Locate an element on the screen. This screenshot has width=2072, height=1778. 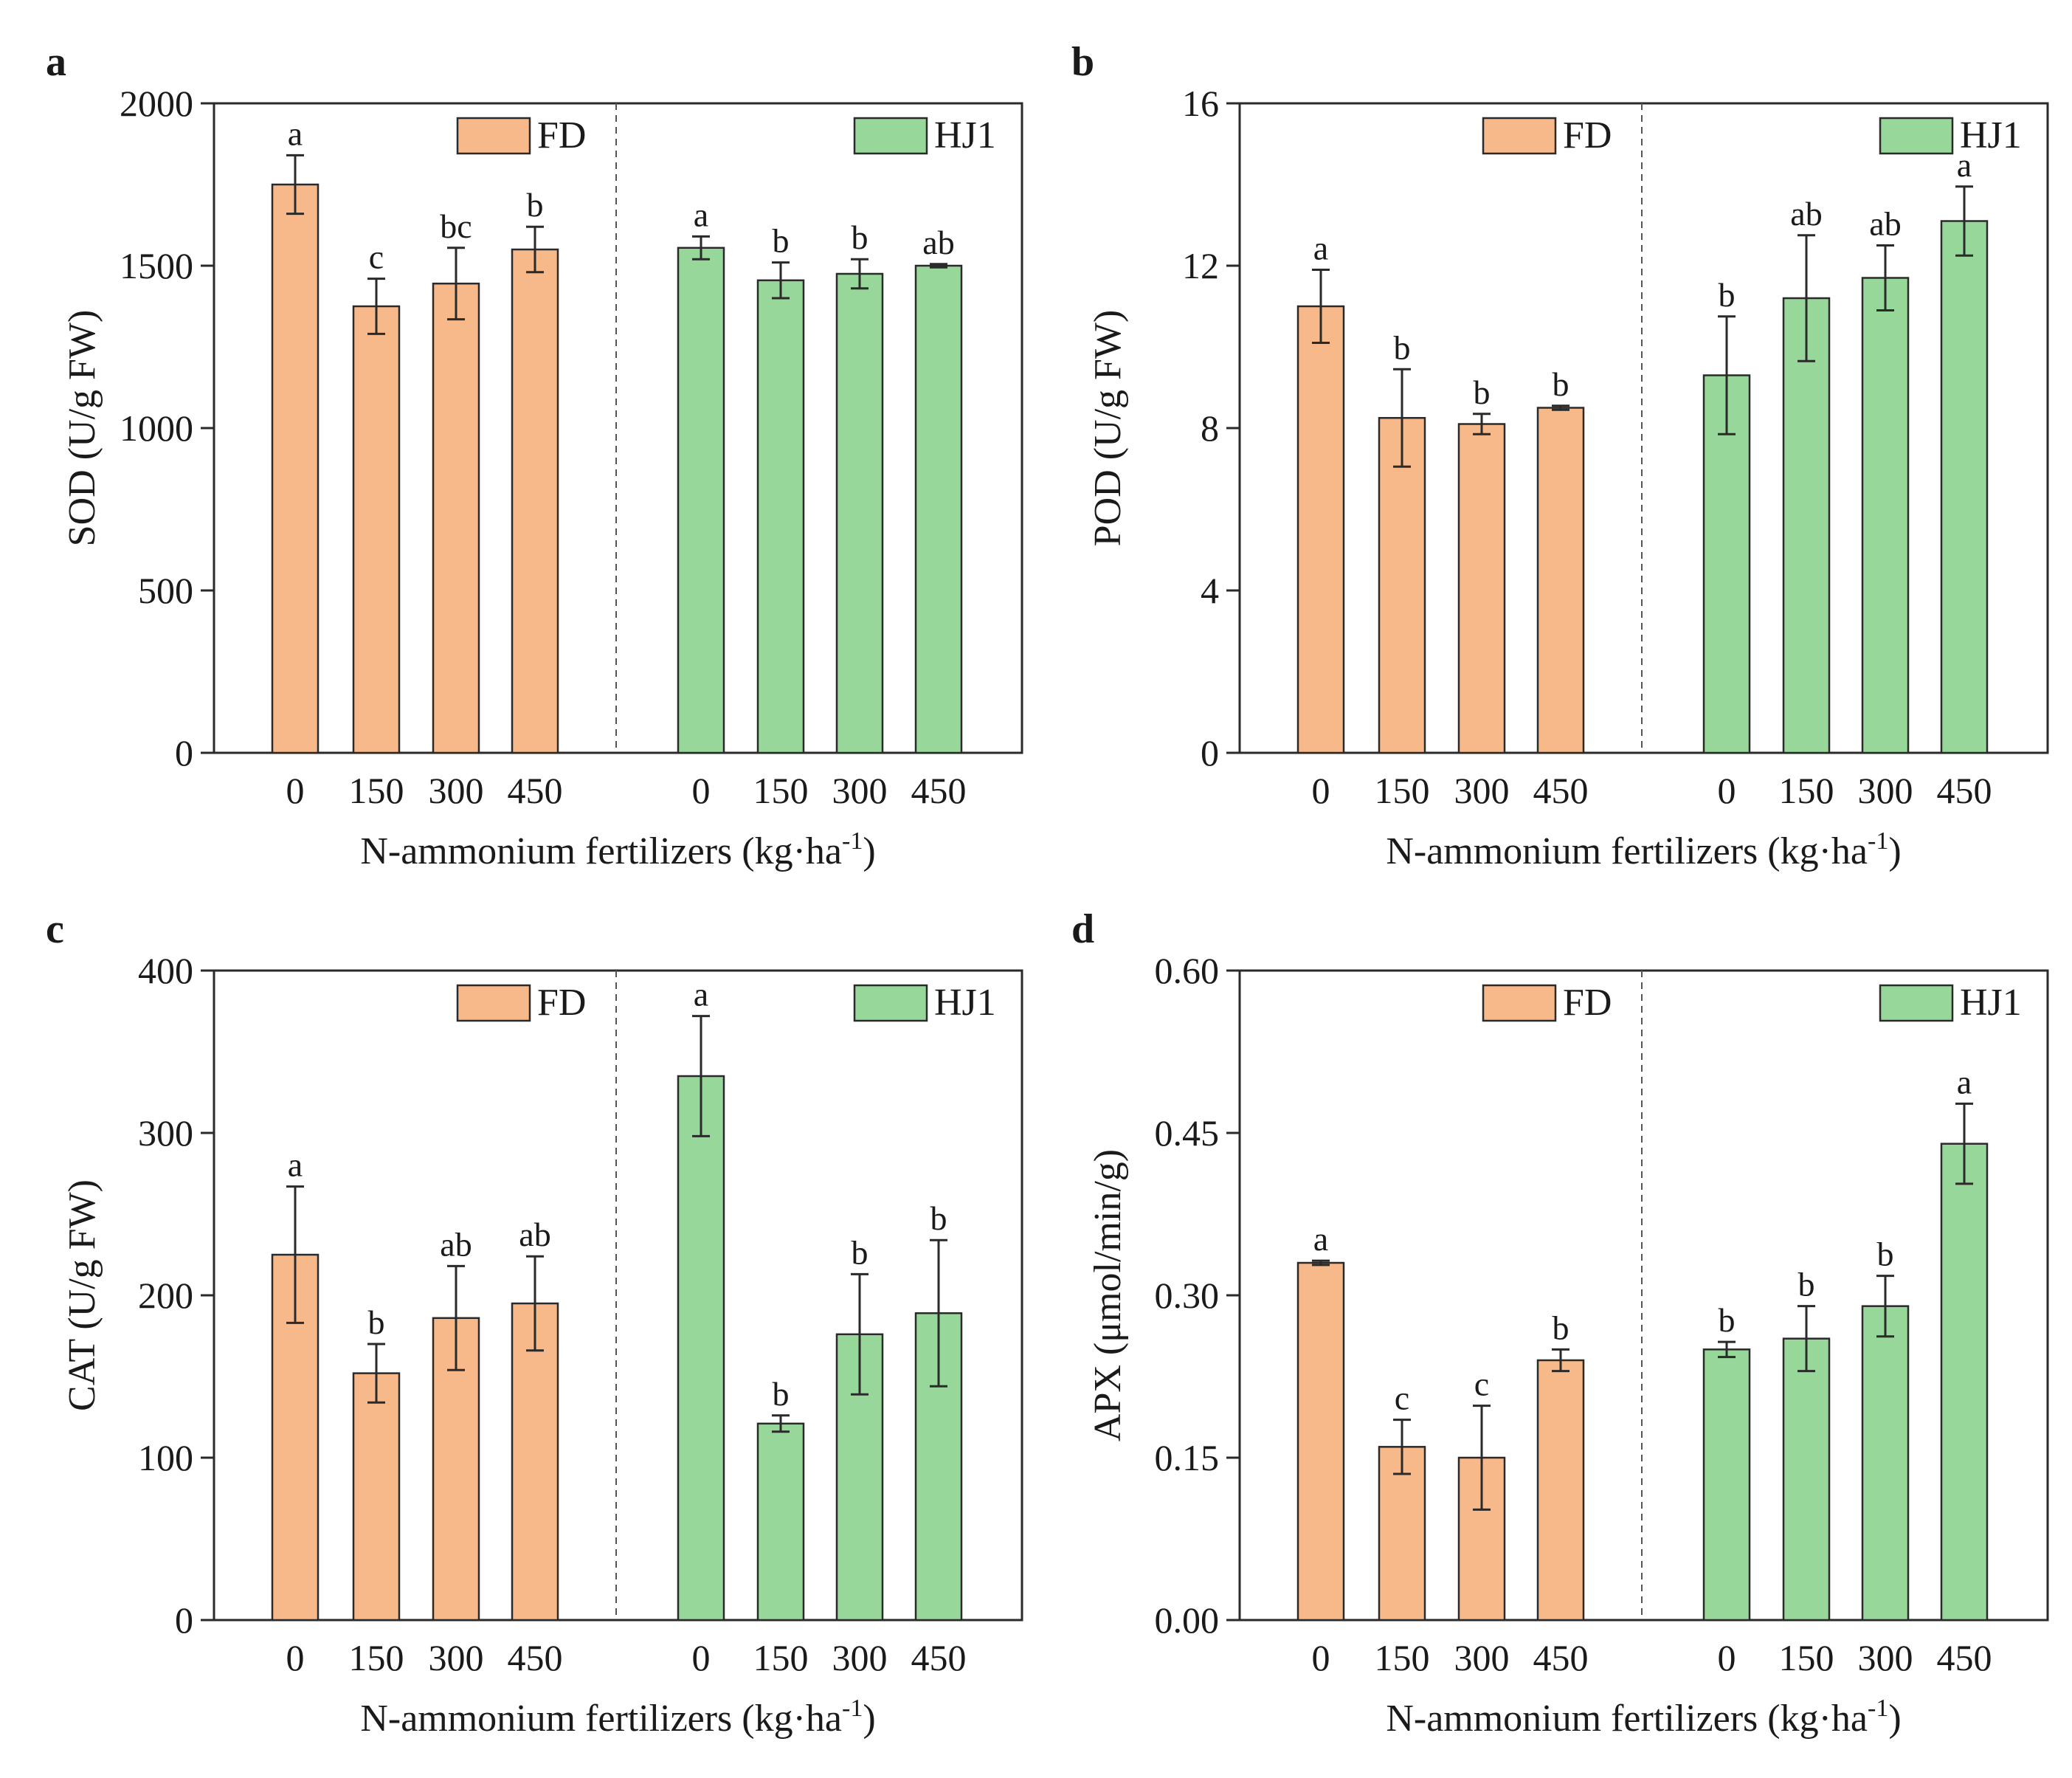
y-tick-label: 12 is located at coordinates (1200, 265).